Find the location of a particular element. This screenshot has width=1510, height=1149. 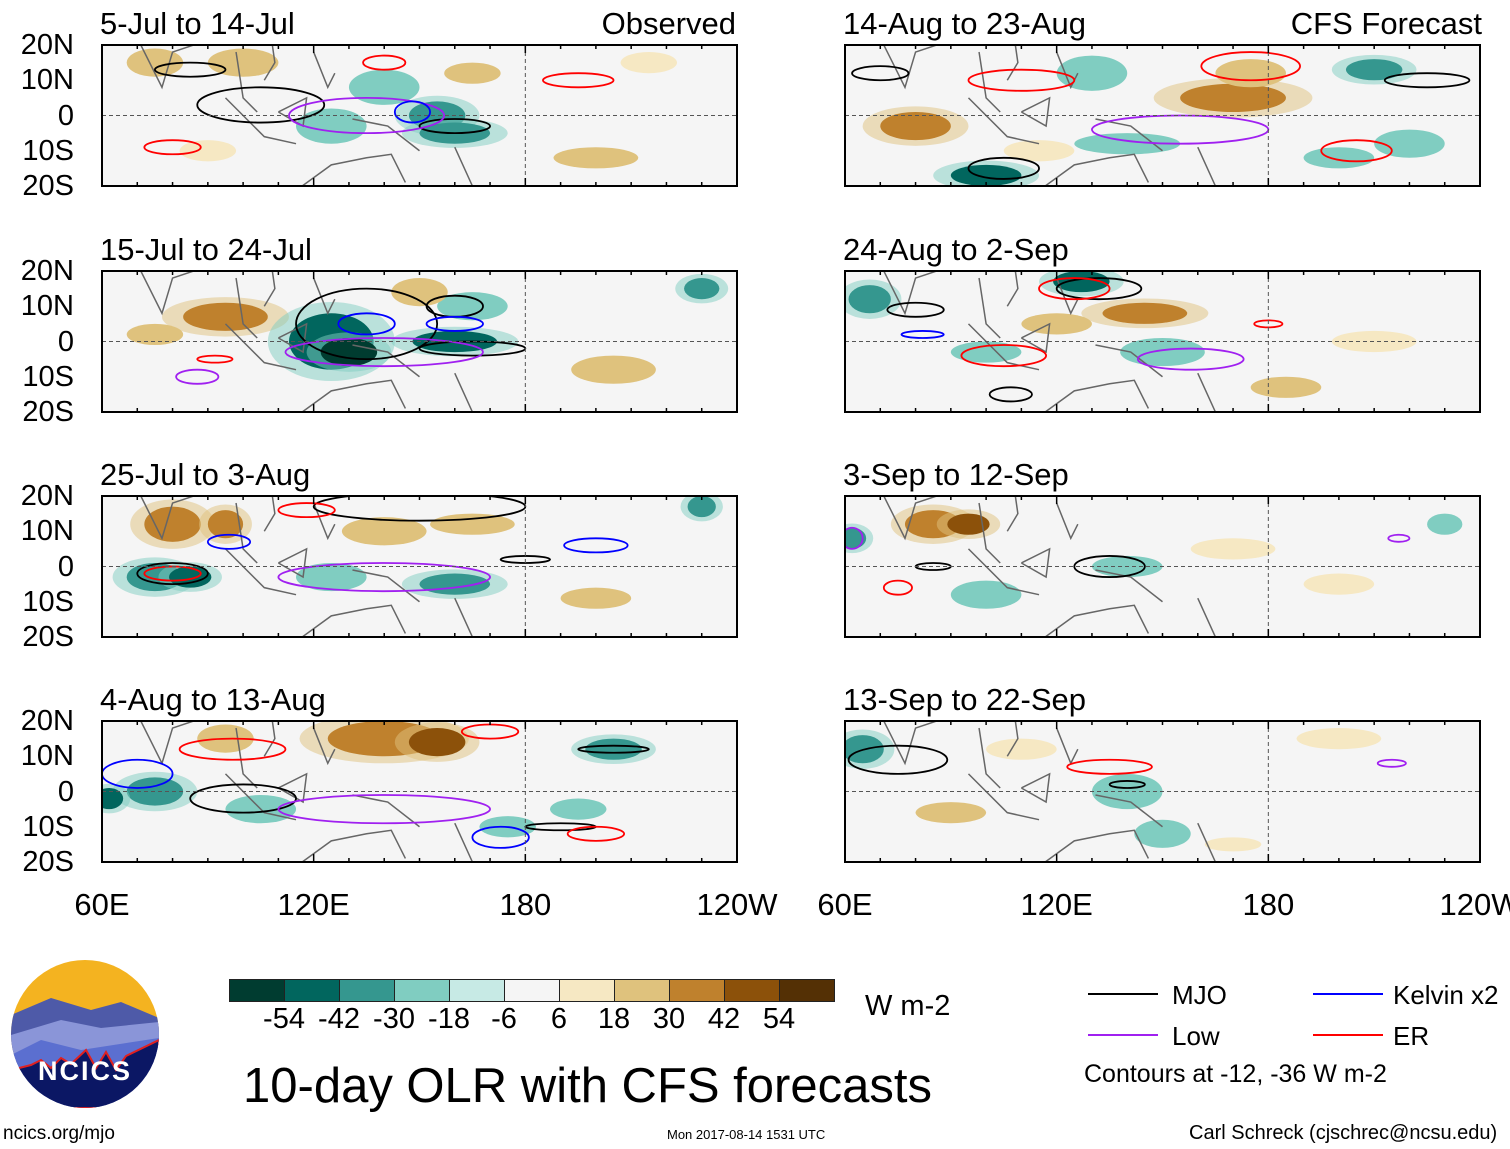

footer-credit: Carl Schreck (cjschrec@ncsu.edu) is located at coordinates (1343, 1133).